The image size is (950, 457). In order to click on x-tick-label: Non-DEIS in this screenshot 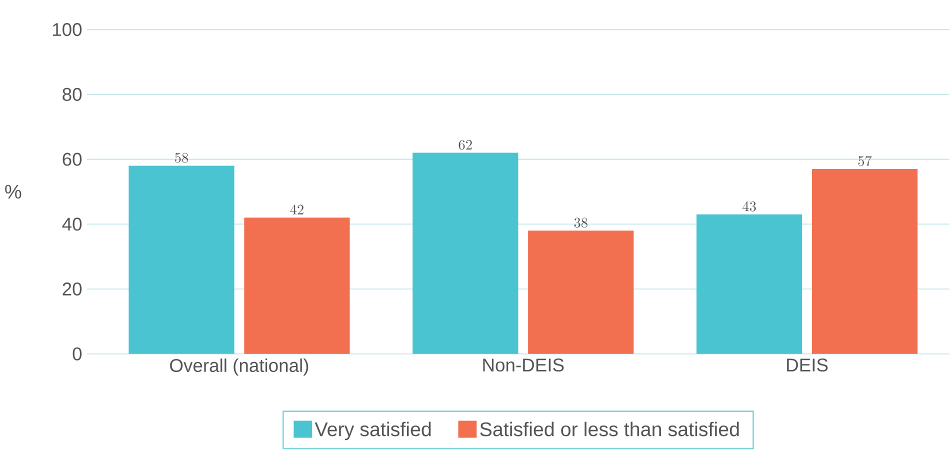, I will do `click(523, 365)`.